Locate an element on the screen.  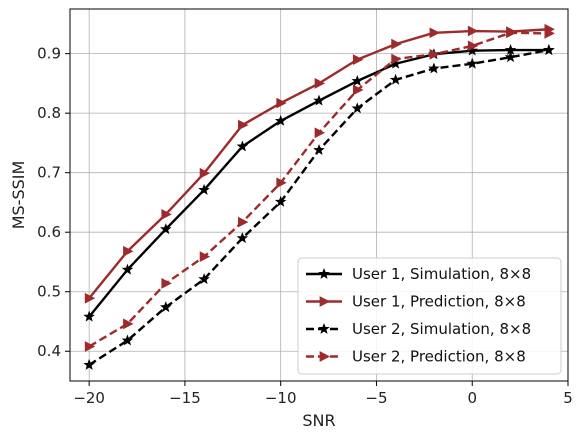
y-tick-label: 0.8 is located at coordinates (49, 113).